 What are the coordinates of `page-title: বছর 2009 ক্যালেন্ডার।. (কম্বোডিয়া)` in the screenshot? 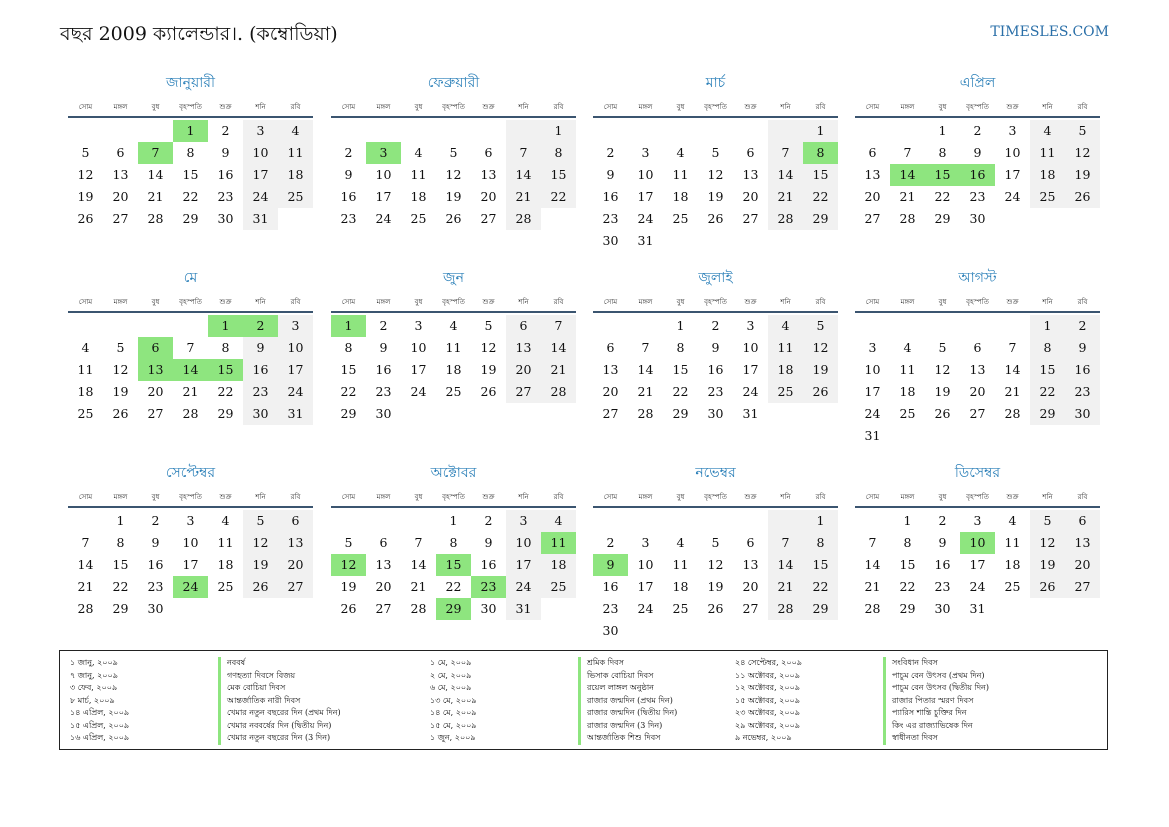 It's located at (199, 34).